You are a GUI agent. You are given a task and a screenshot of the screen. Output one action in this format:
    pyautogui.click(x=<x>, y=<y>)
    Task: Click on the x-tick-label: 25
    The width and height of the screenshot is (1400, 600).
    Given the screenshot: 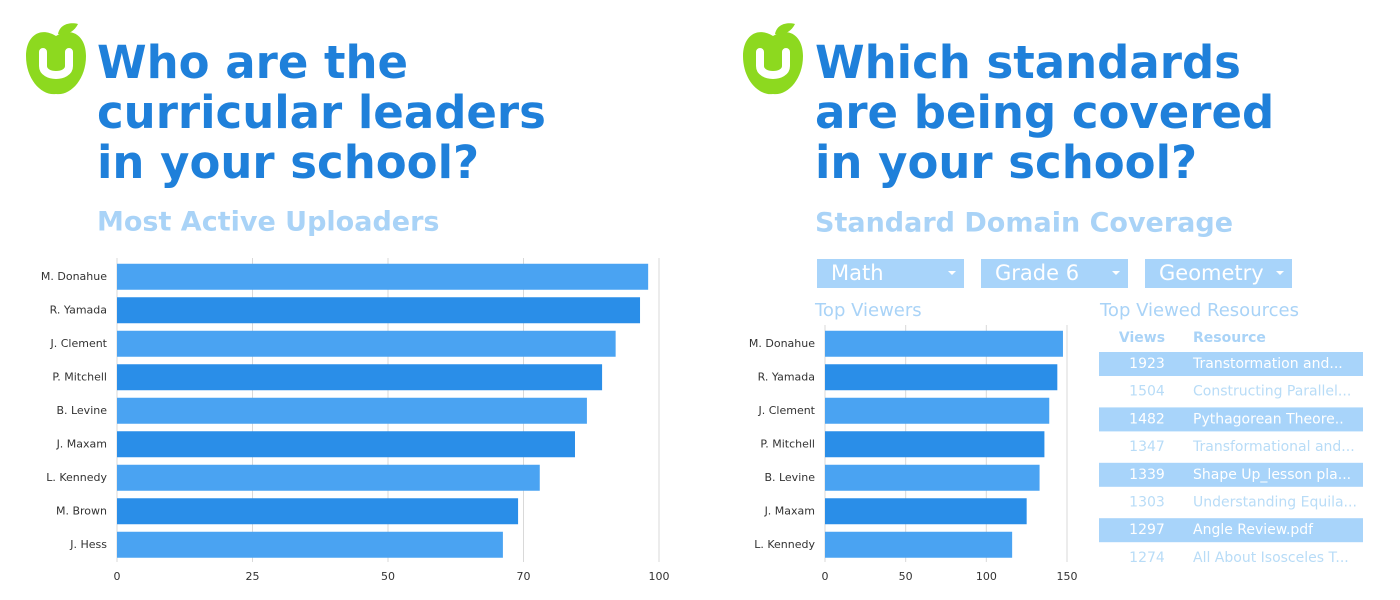 What is the action you would take?
    pyautogui.click(x=253, y=576)
    